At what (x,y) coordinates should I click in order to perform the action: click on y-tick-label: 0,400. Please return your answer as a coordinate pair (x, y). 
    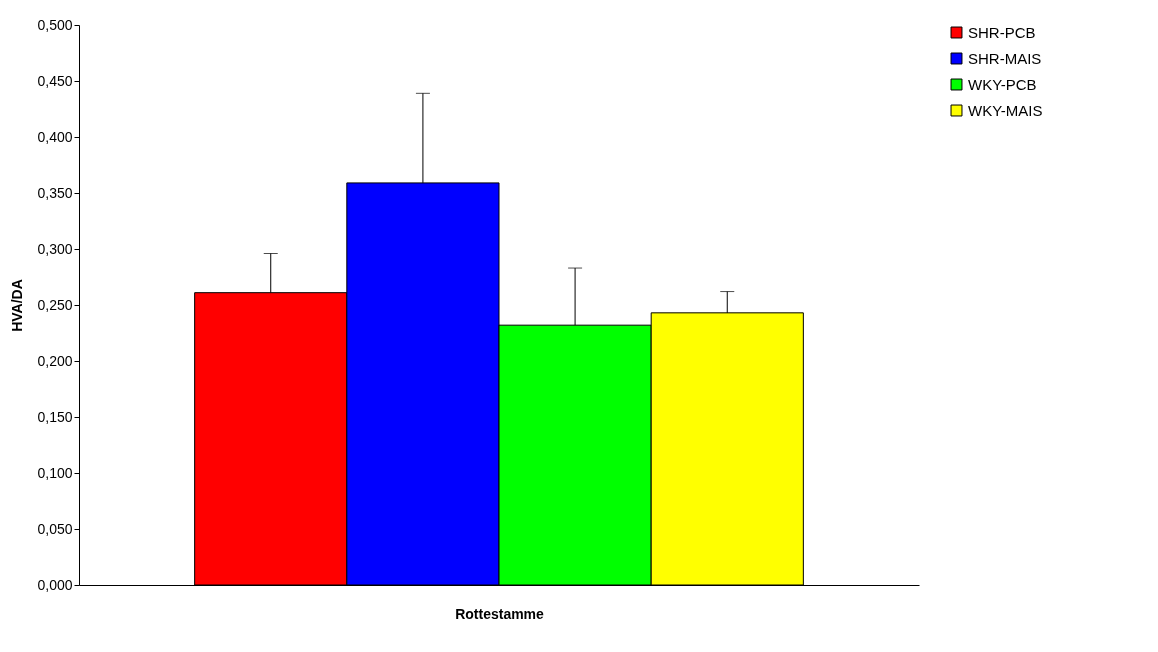
    Looking at the image, I should click on (55, 136).